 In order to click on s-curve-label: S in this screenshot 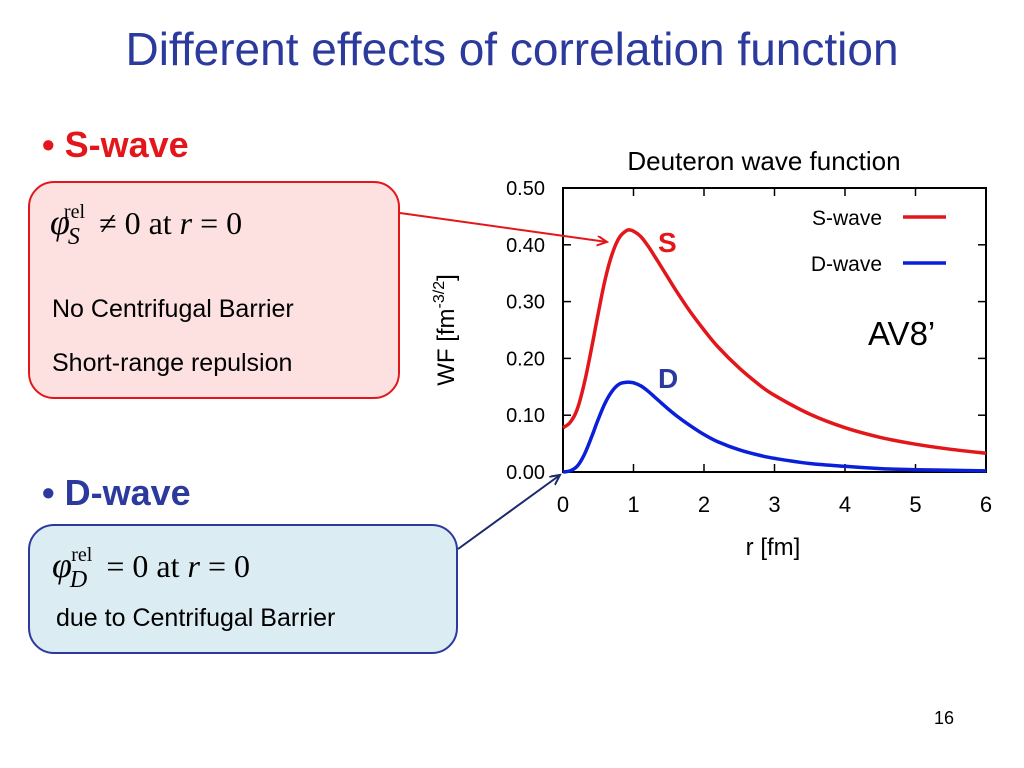, I will do `click(667, 242)`.